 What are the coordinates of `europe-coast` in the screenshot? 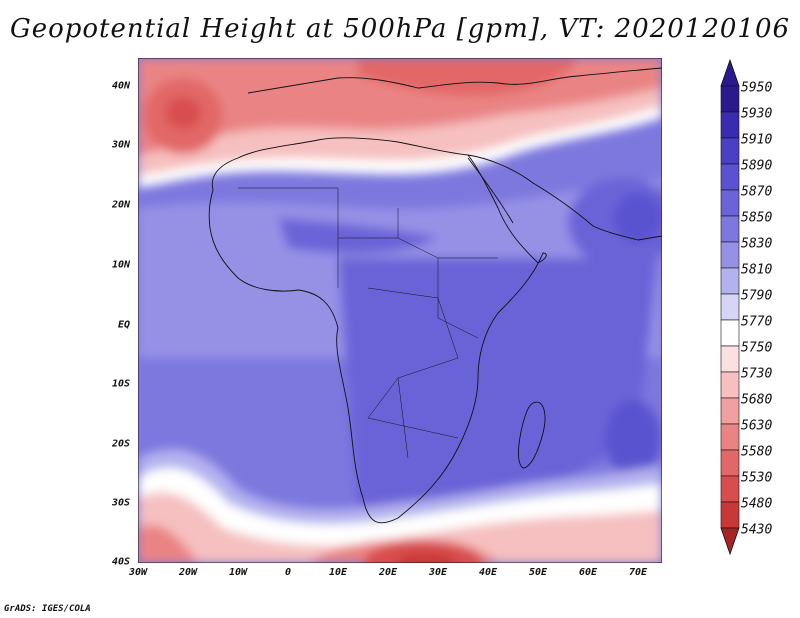 It's located at (454, 80).